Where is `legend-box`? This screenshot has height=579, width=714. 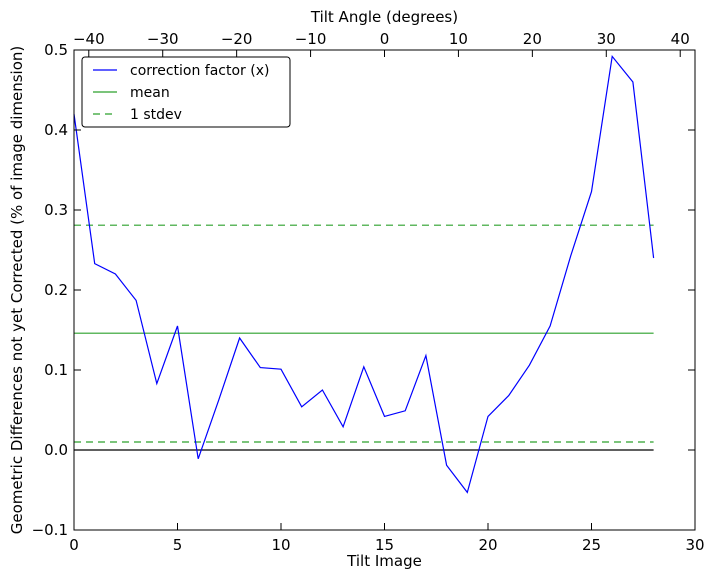 legend-box is located at coordinates (186, 92).